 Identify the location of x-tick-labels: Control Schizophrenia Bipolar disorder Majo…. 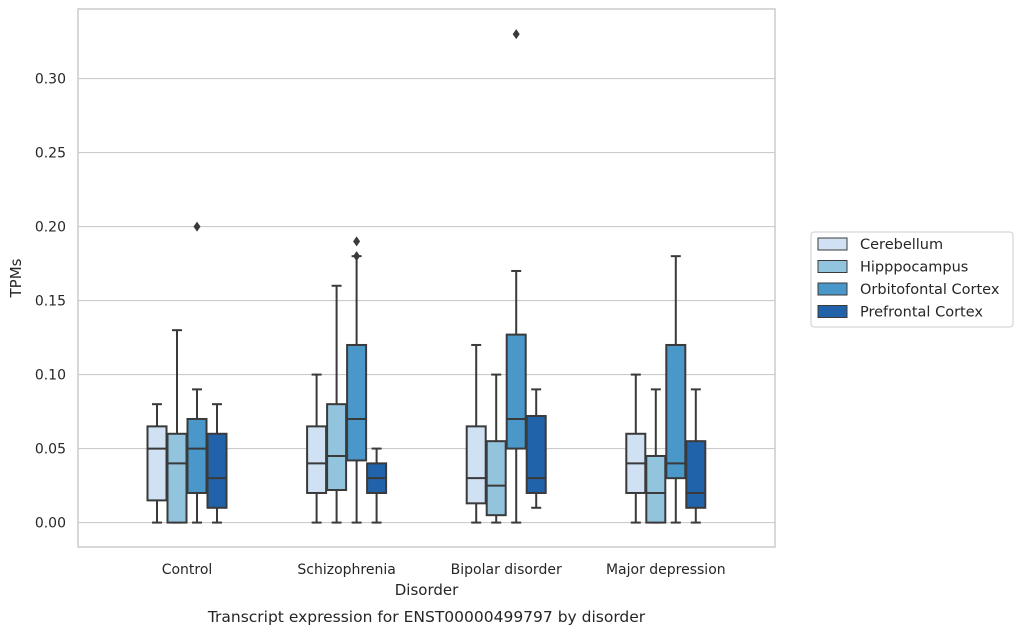
(444, 570).